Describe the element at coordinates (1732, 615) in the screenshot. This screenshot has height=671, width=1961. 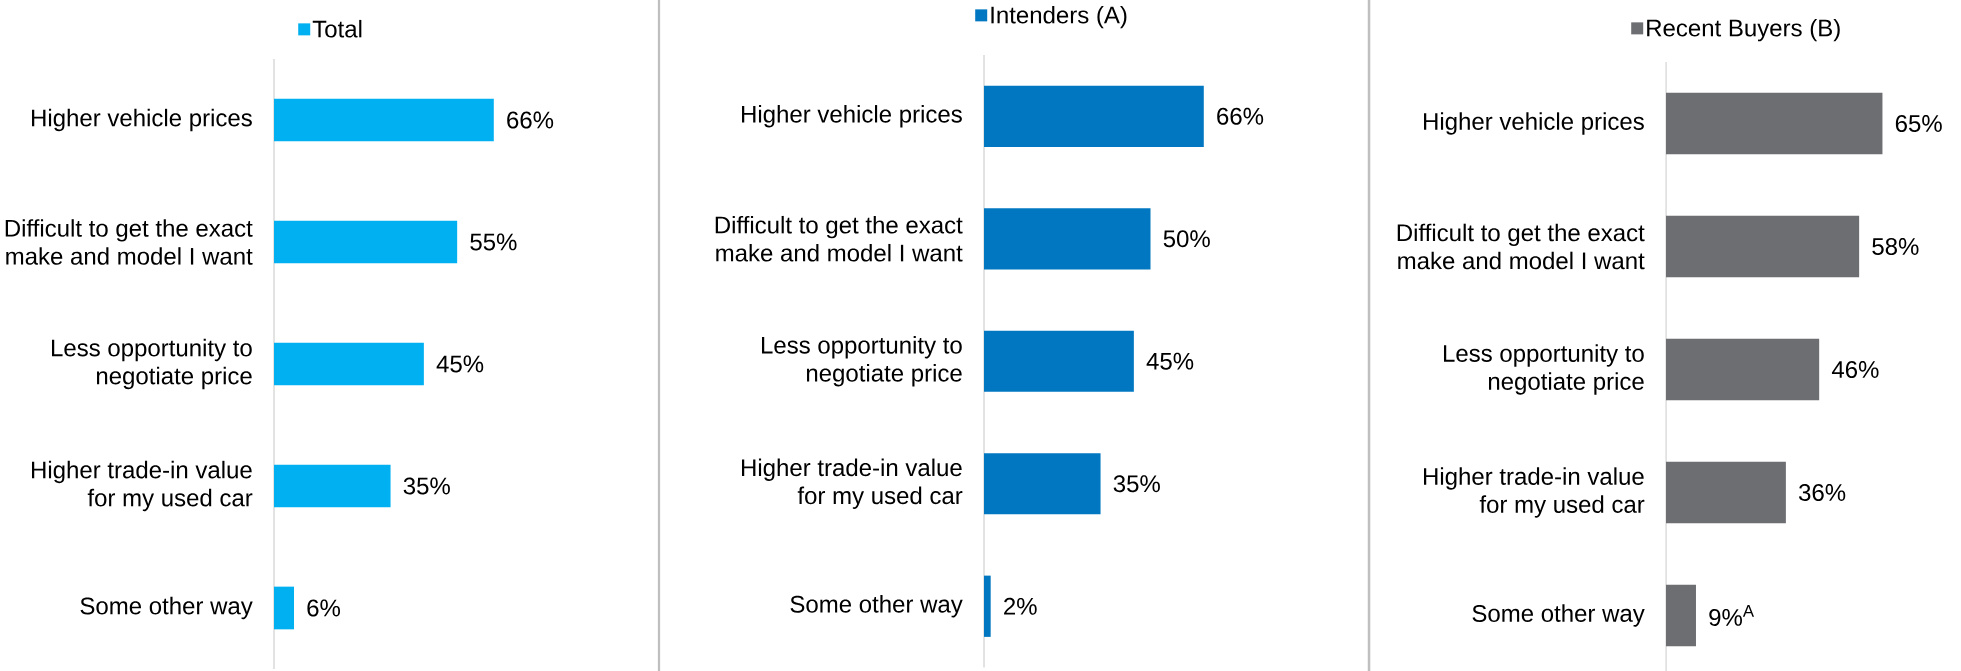
I see `data-label: 9%$^{A}$` at that location.